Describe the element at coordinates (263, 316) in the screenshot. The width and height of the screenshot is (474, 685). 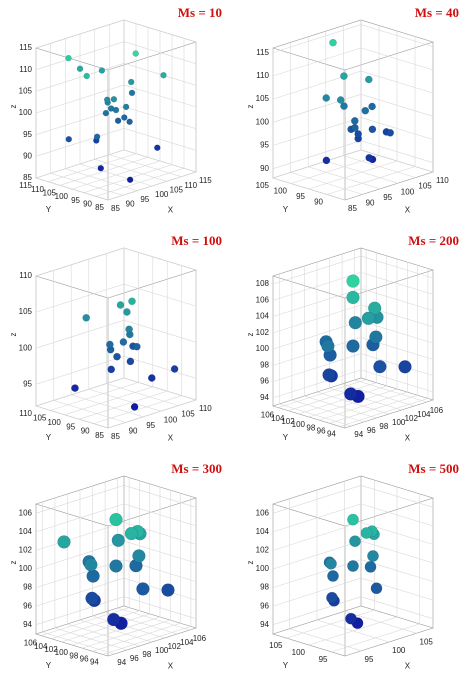
I see `z-tick-label: 104` at that location.